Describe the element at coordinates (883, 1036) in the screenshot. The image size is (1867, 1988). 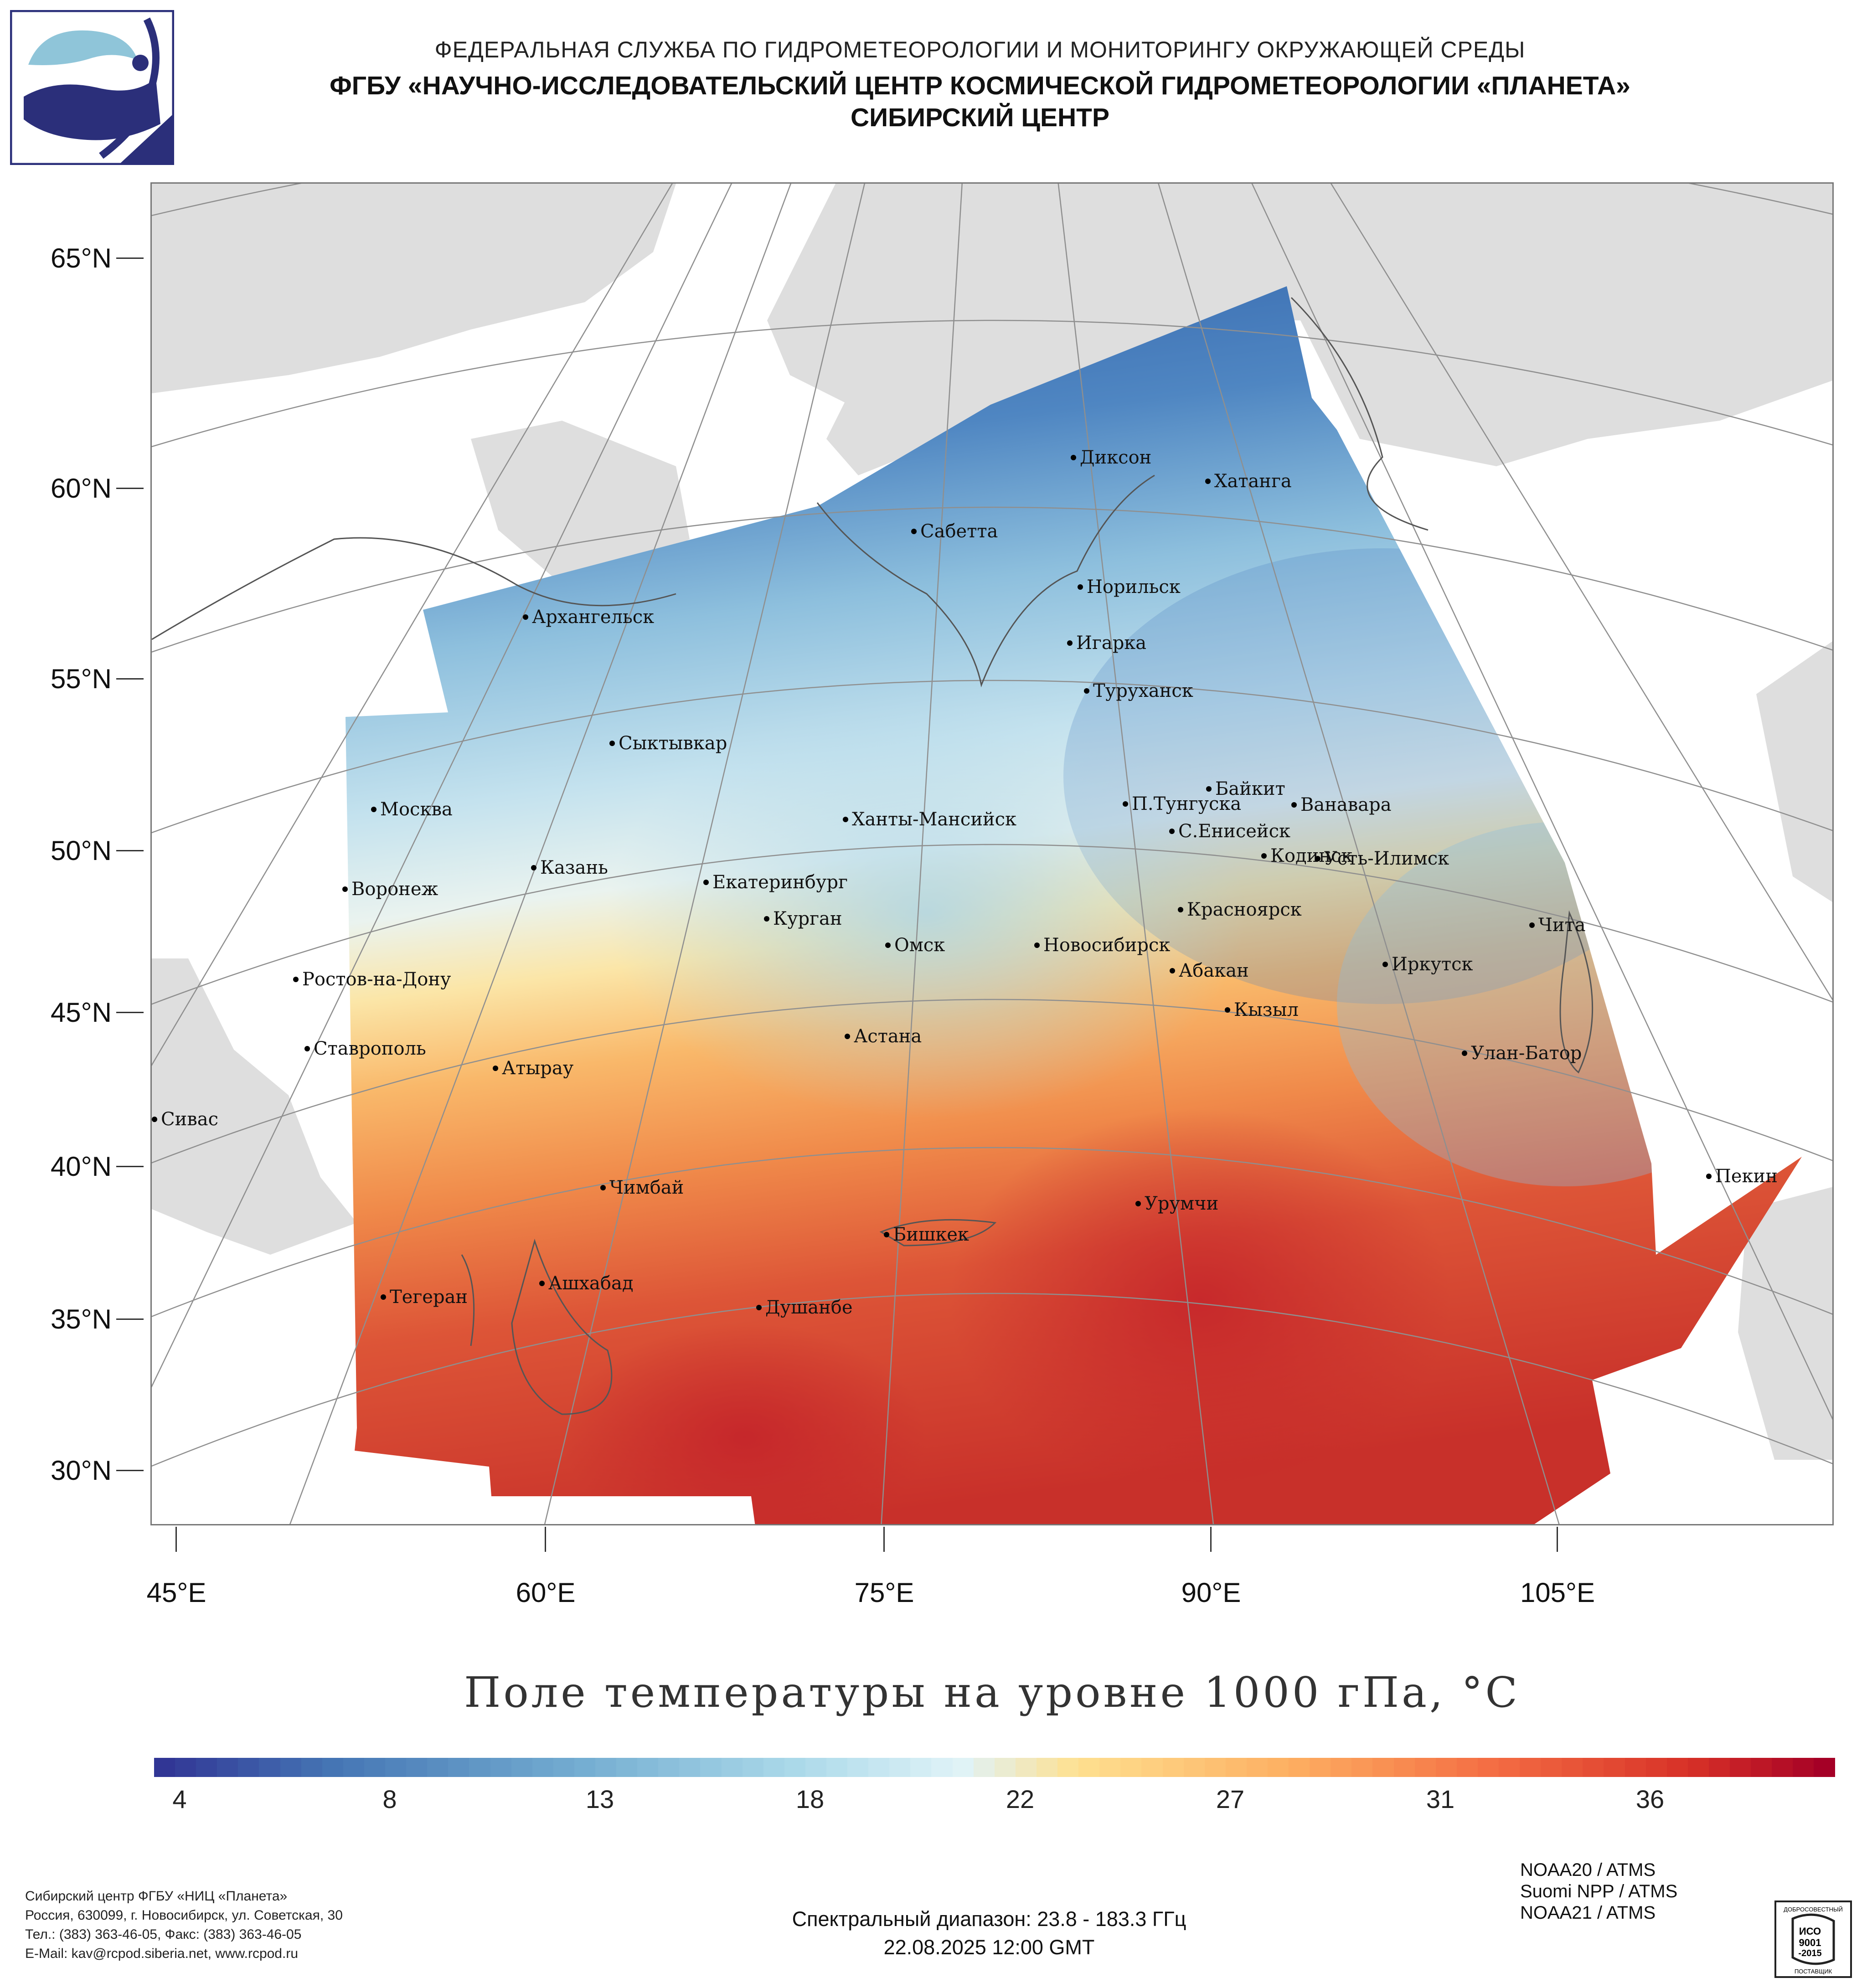
I see `city-astana: Астана` at that location.